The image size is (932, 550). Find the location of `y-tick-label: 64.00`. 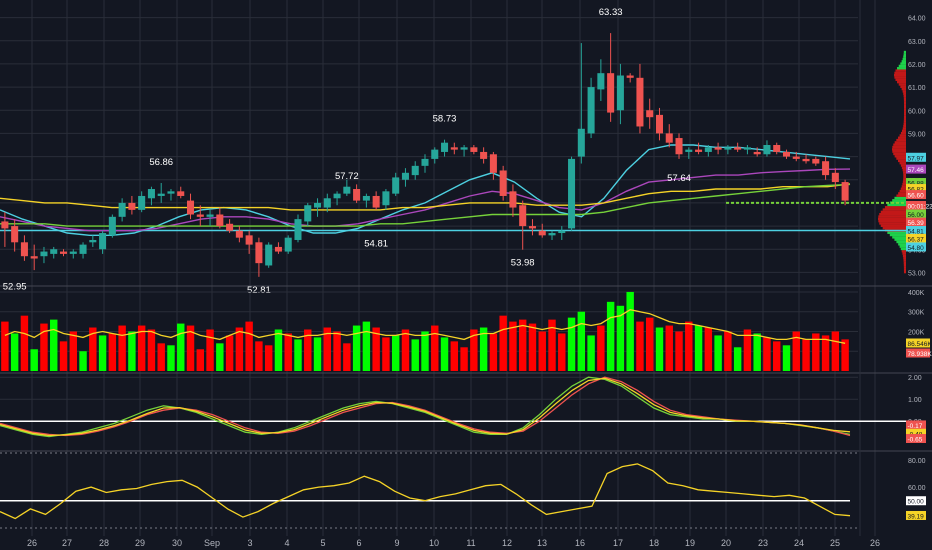

y-tick-label: 64.00 is located at coordinates (917, 19).